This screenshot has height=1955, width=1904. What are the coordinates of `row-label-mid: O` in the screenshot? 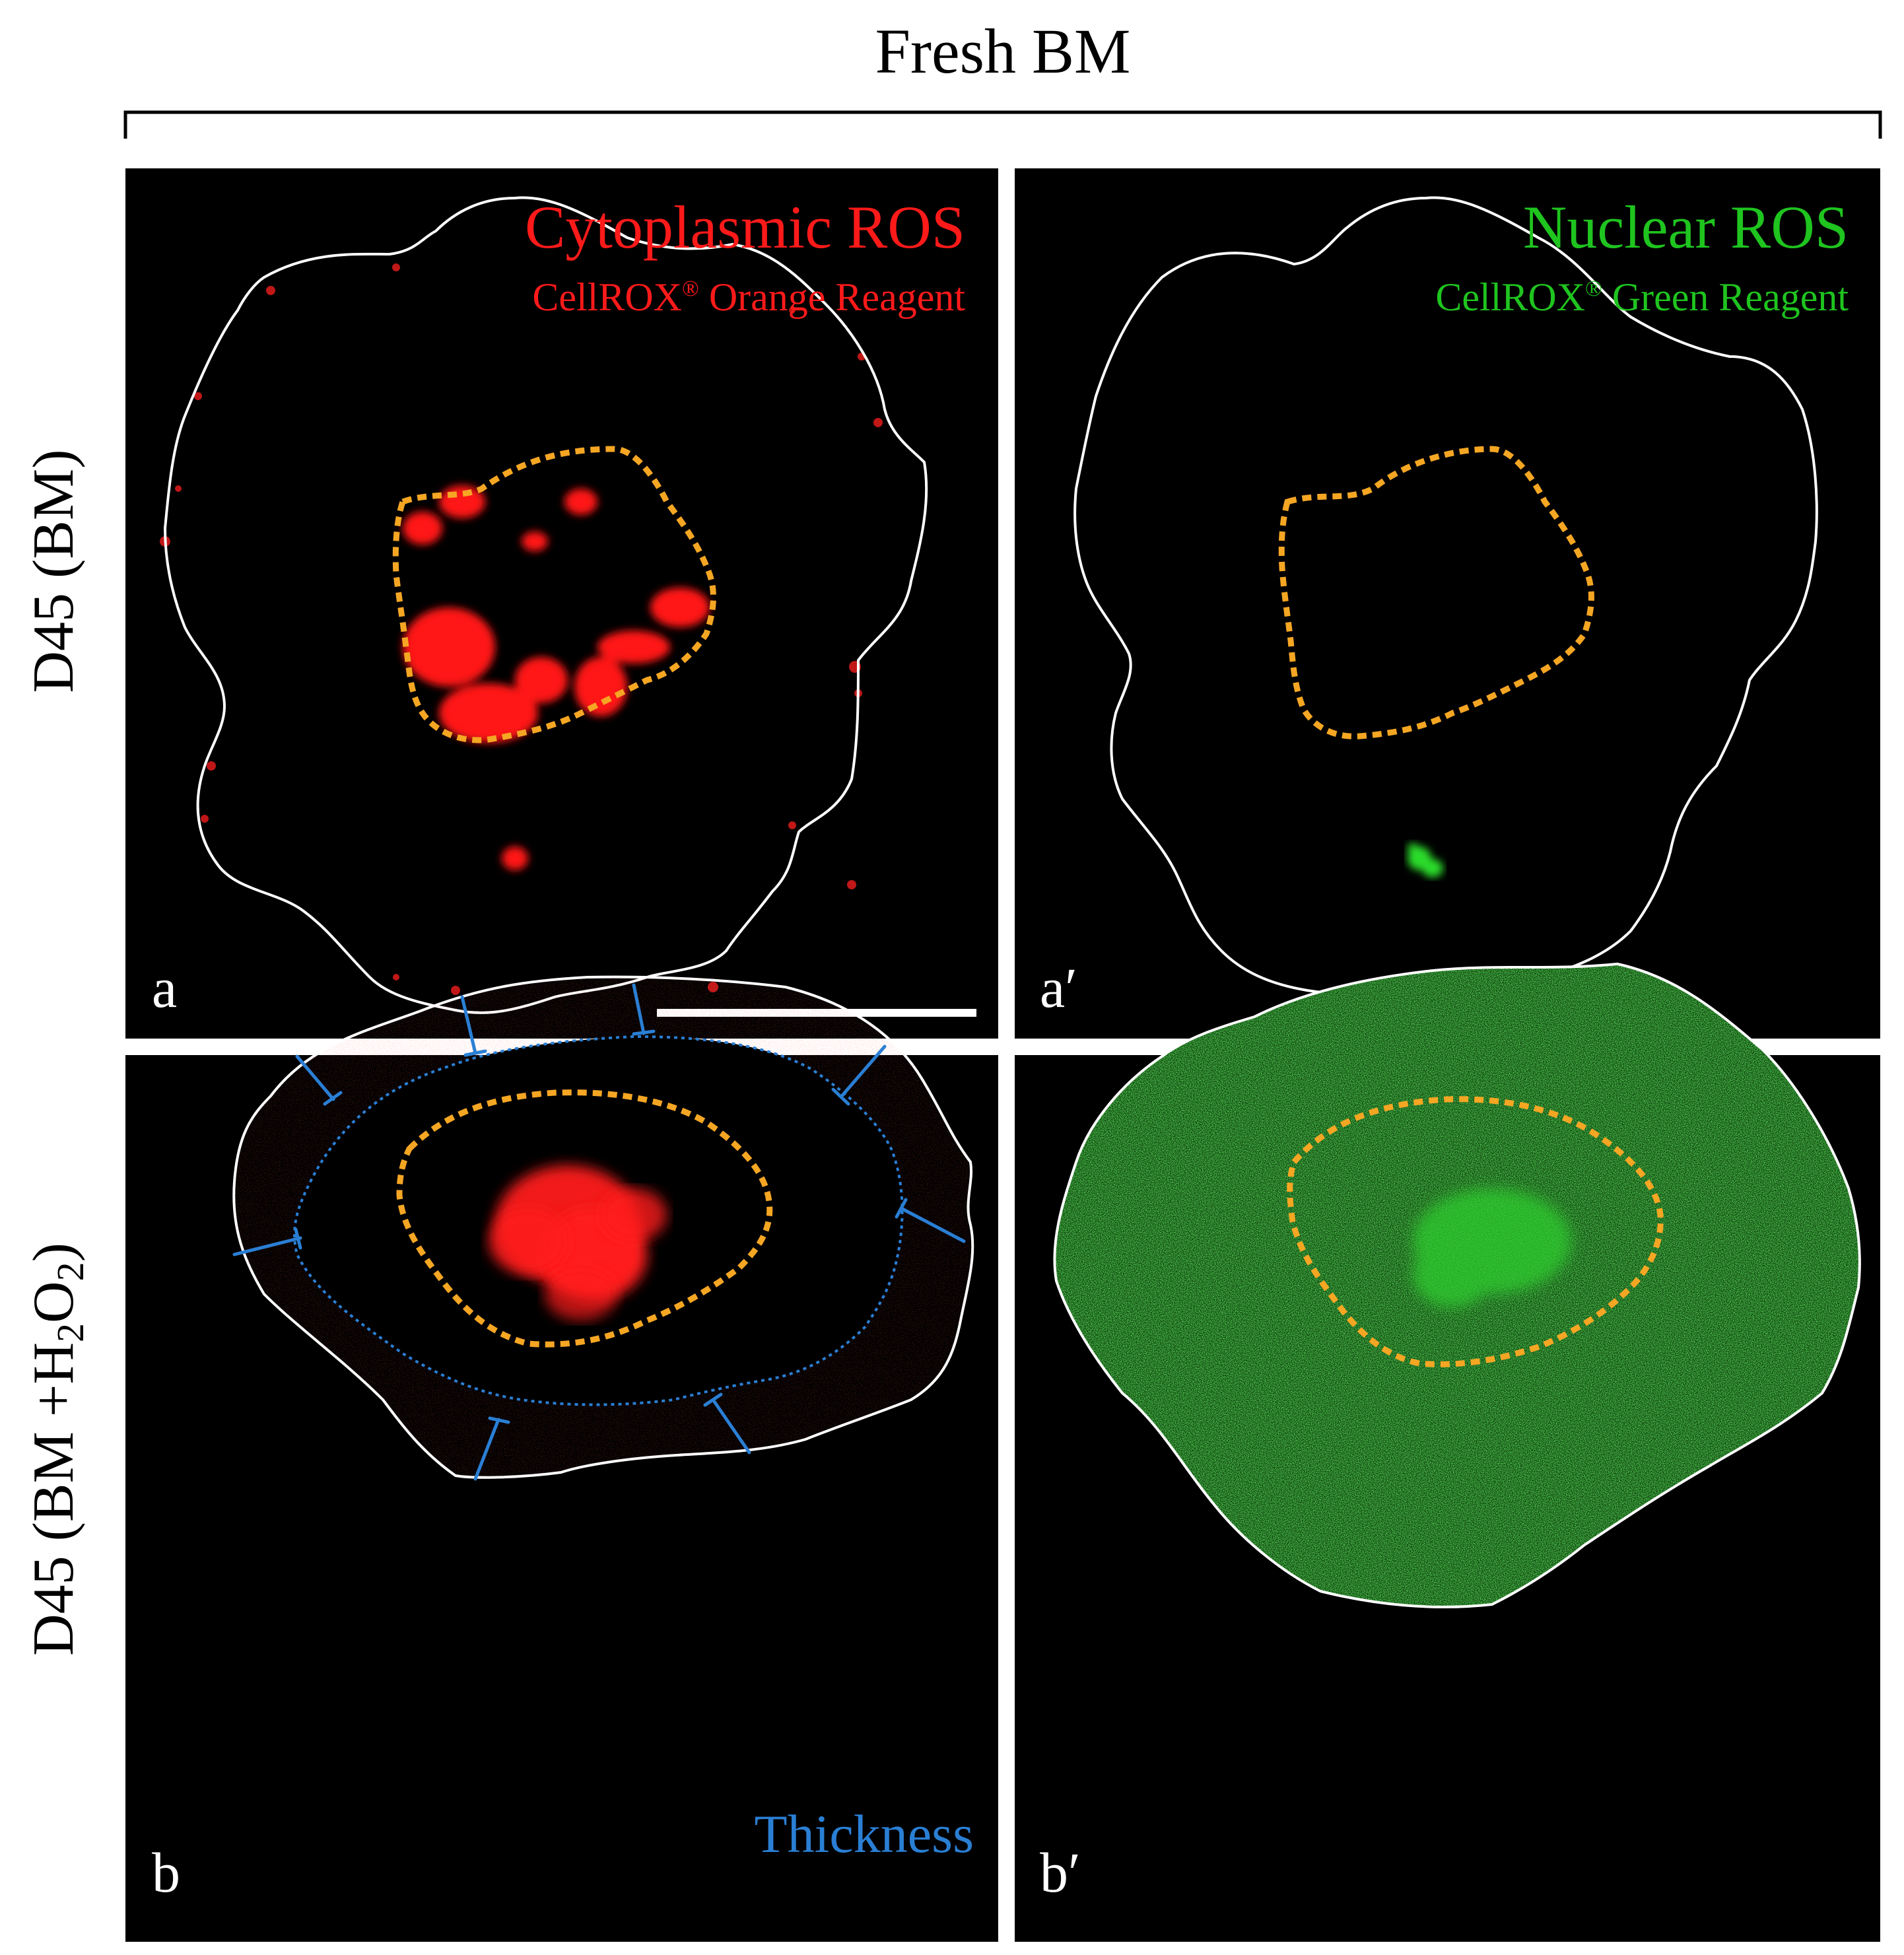 It's located at (54, 1302).